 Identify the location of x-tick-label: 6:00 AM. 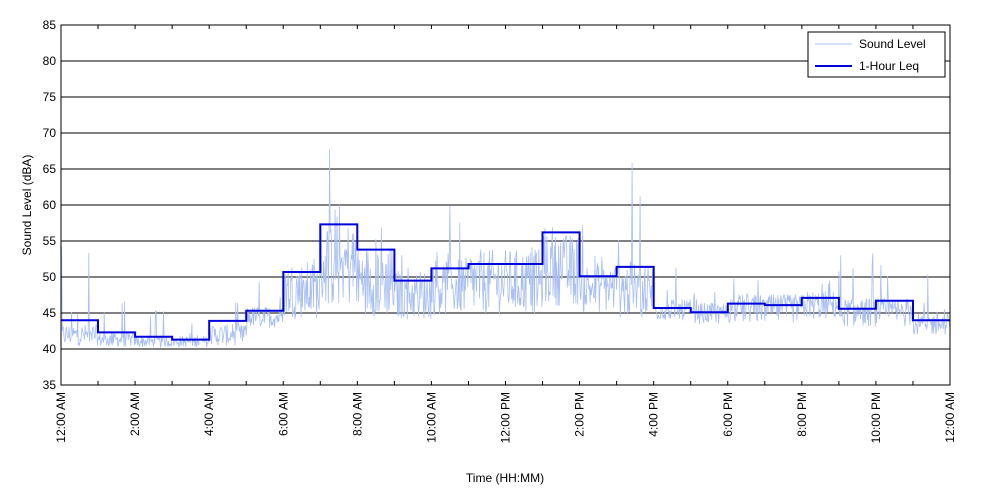
(283, 414).